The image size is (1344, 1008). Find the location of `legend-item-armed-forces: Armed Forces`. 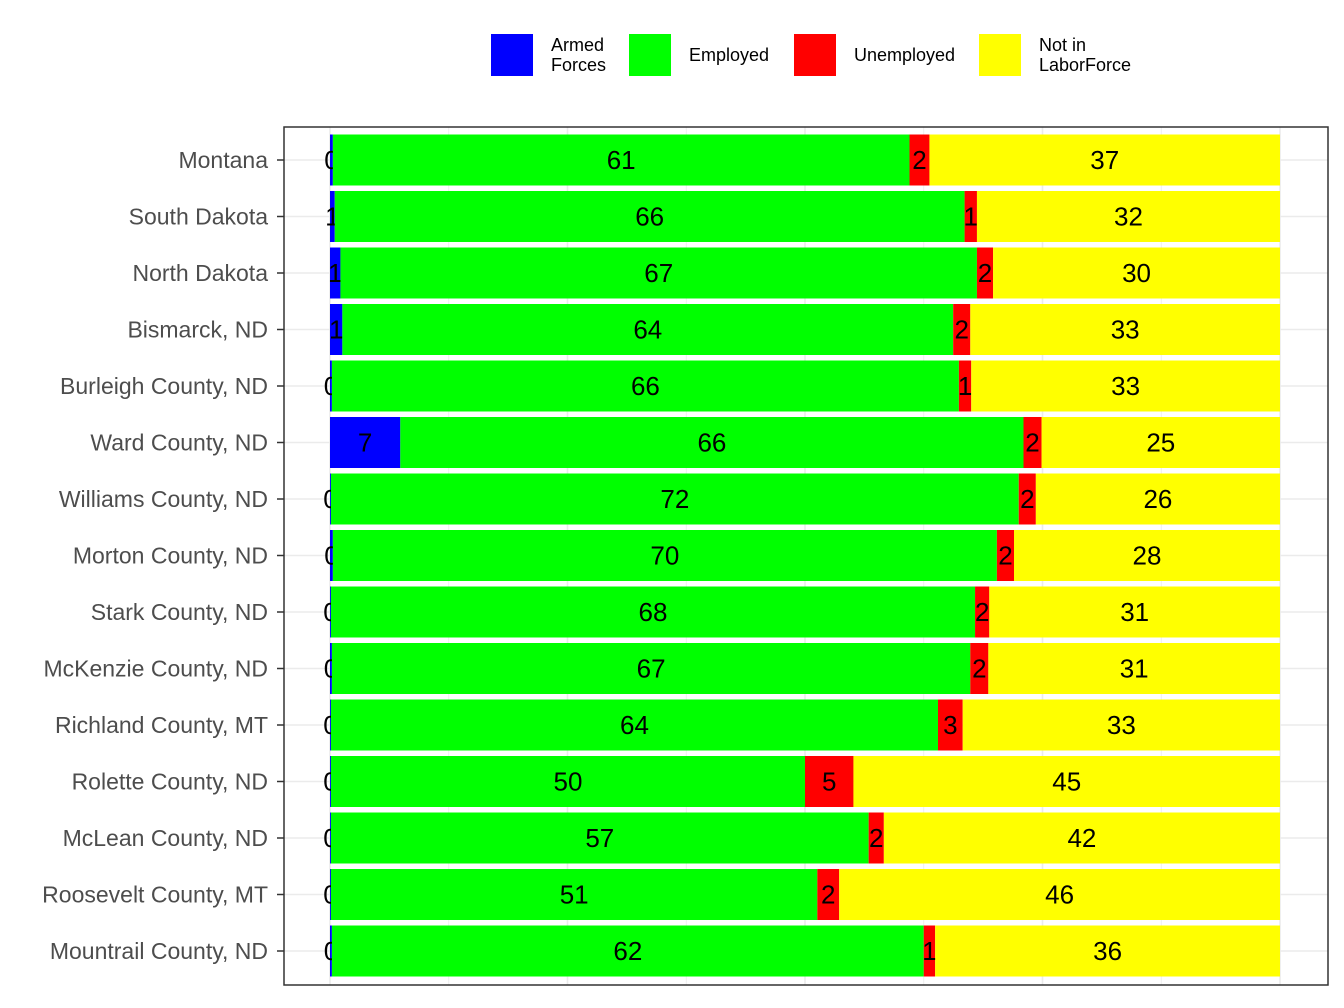

legend-item-armed-forces: Armed Forces is located at coordinates (548, 55).